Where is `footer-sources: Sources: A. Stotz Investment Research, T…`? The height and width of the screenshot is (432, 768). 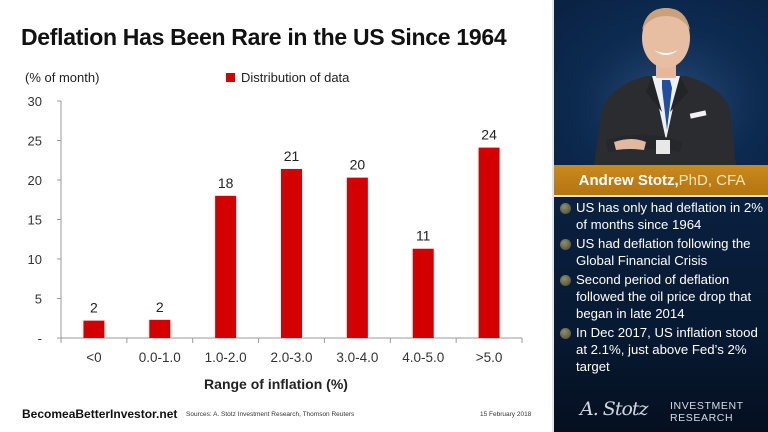 footer-sources: Sources: A. Stotz Investment Research, T… is located at coordinates (270, 414).